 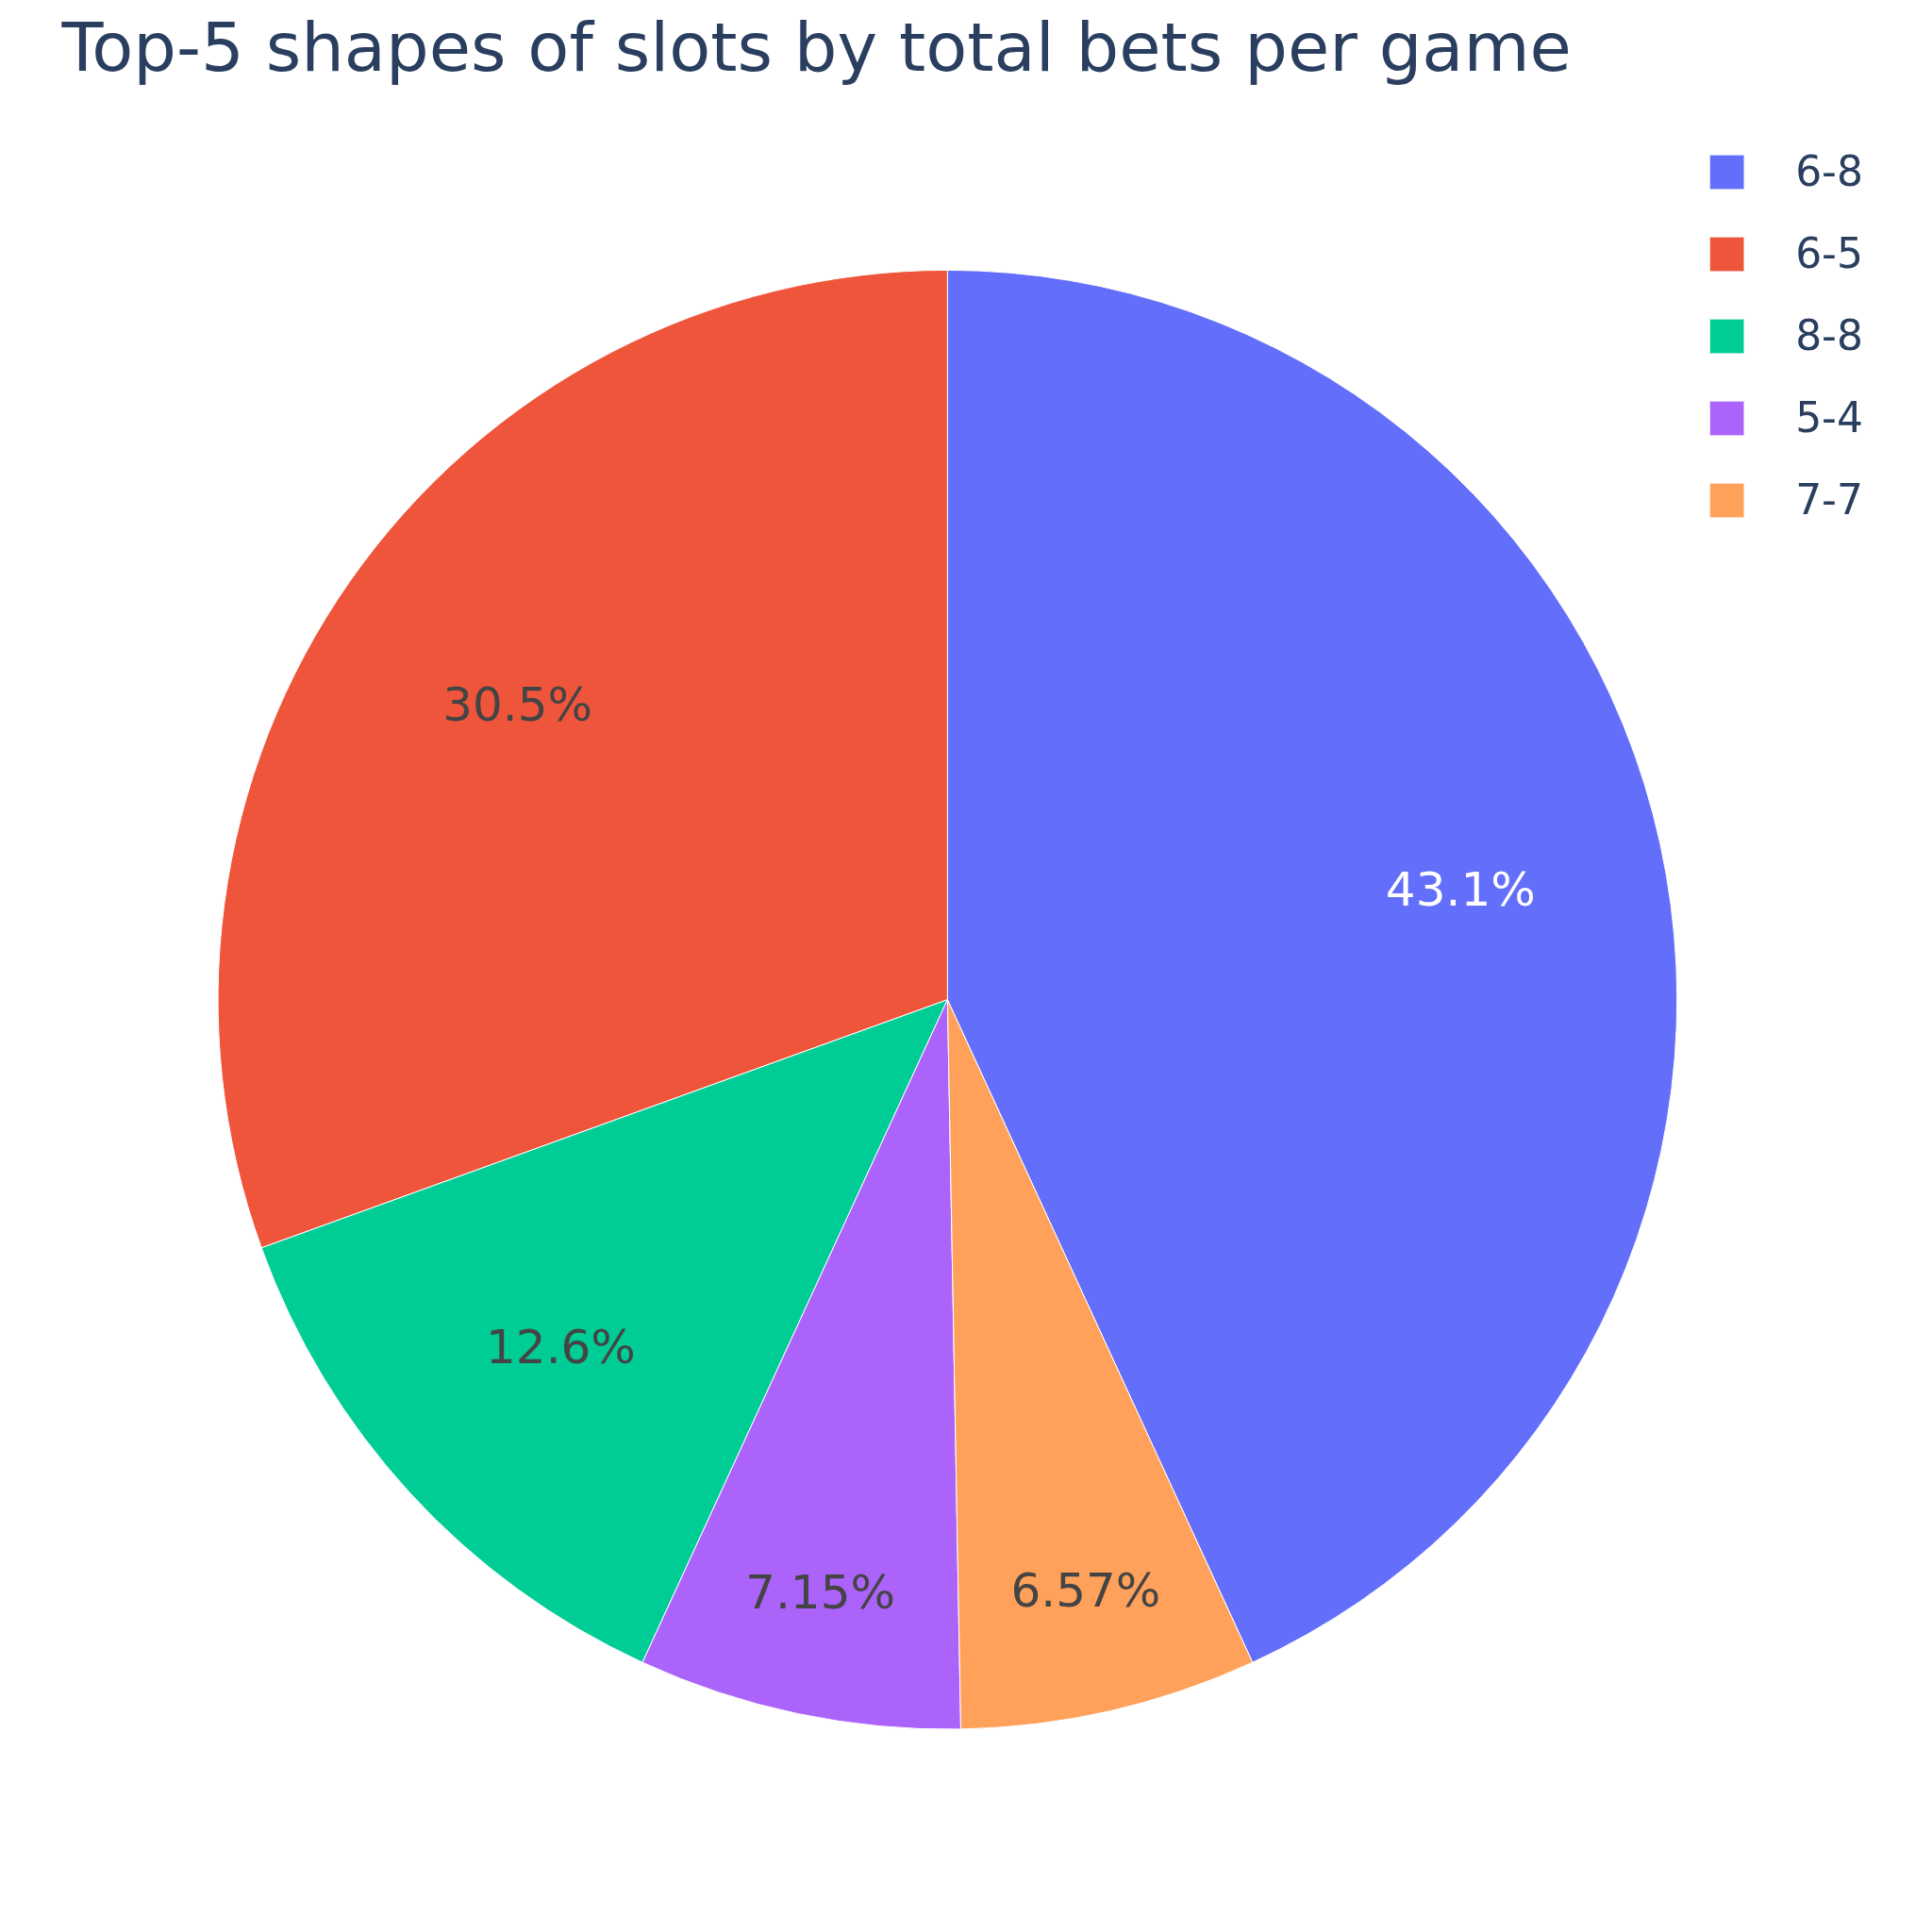 I want to click on data-label: 6.57%, so click(x=1086, y=1590).